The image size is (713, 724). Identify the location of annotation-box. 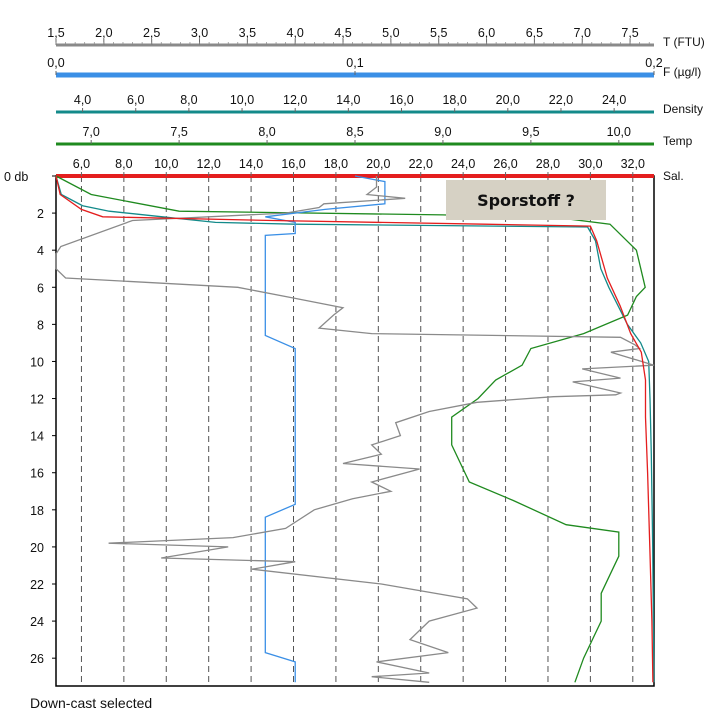
(526, 200).